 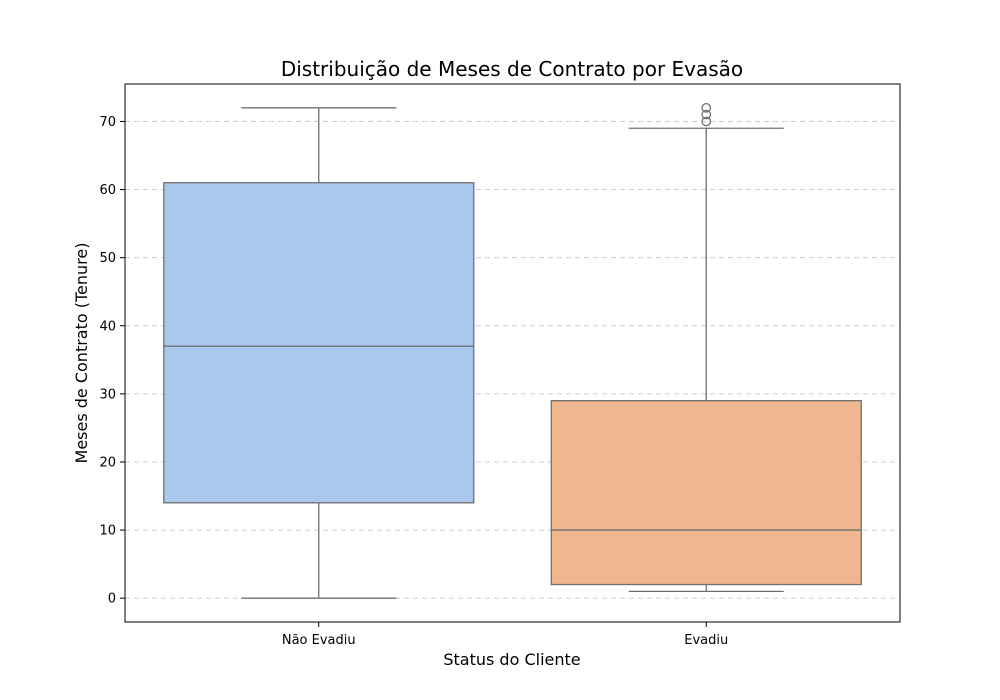 I want to click on y-axis-label: Meses de Contrato (Tenure), so click(x=81, y=353).